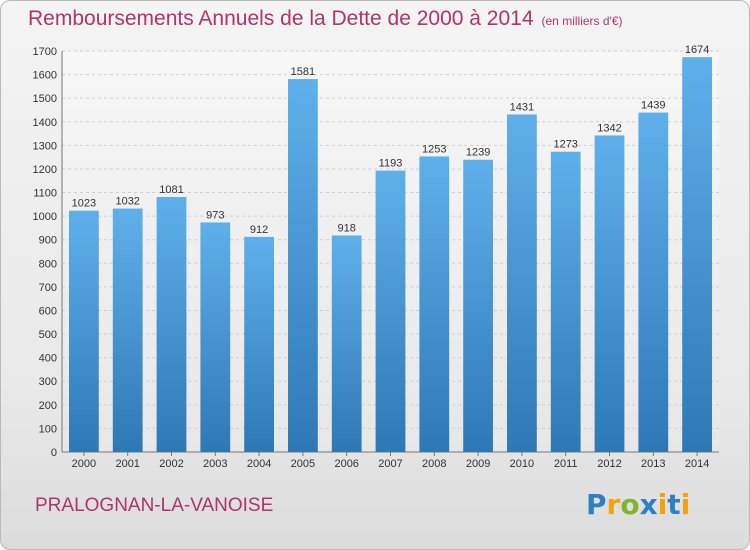 This screenshot has height=550, width=750. I want to click on data-label: 1674, so click(697, 50).